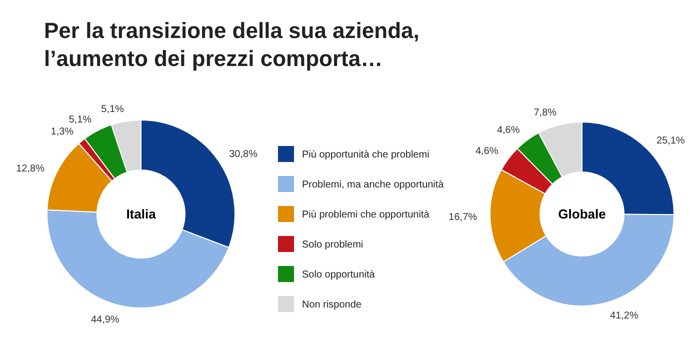  Describe the element at coordinates (30, 168) in the screenshot. I see `data-label: 12,8%` at that location.